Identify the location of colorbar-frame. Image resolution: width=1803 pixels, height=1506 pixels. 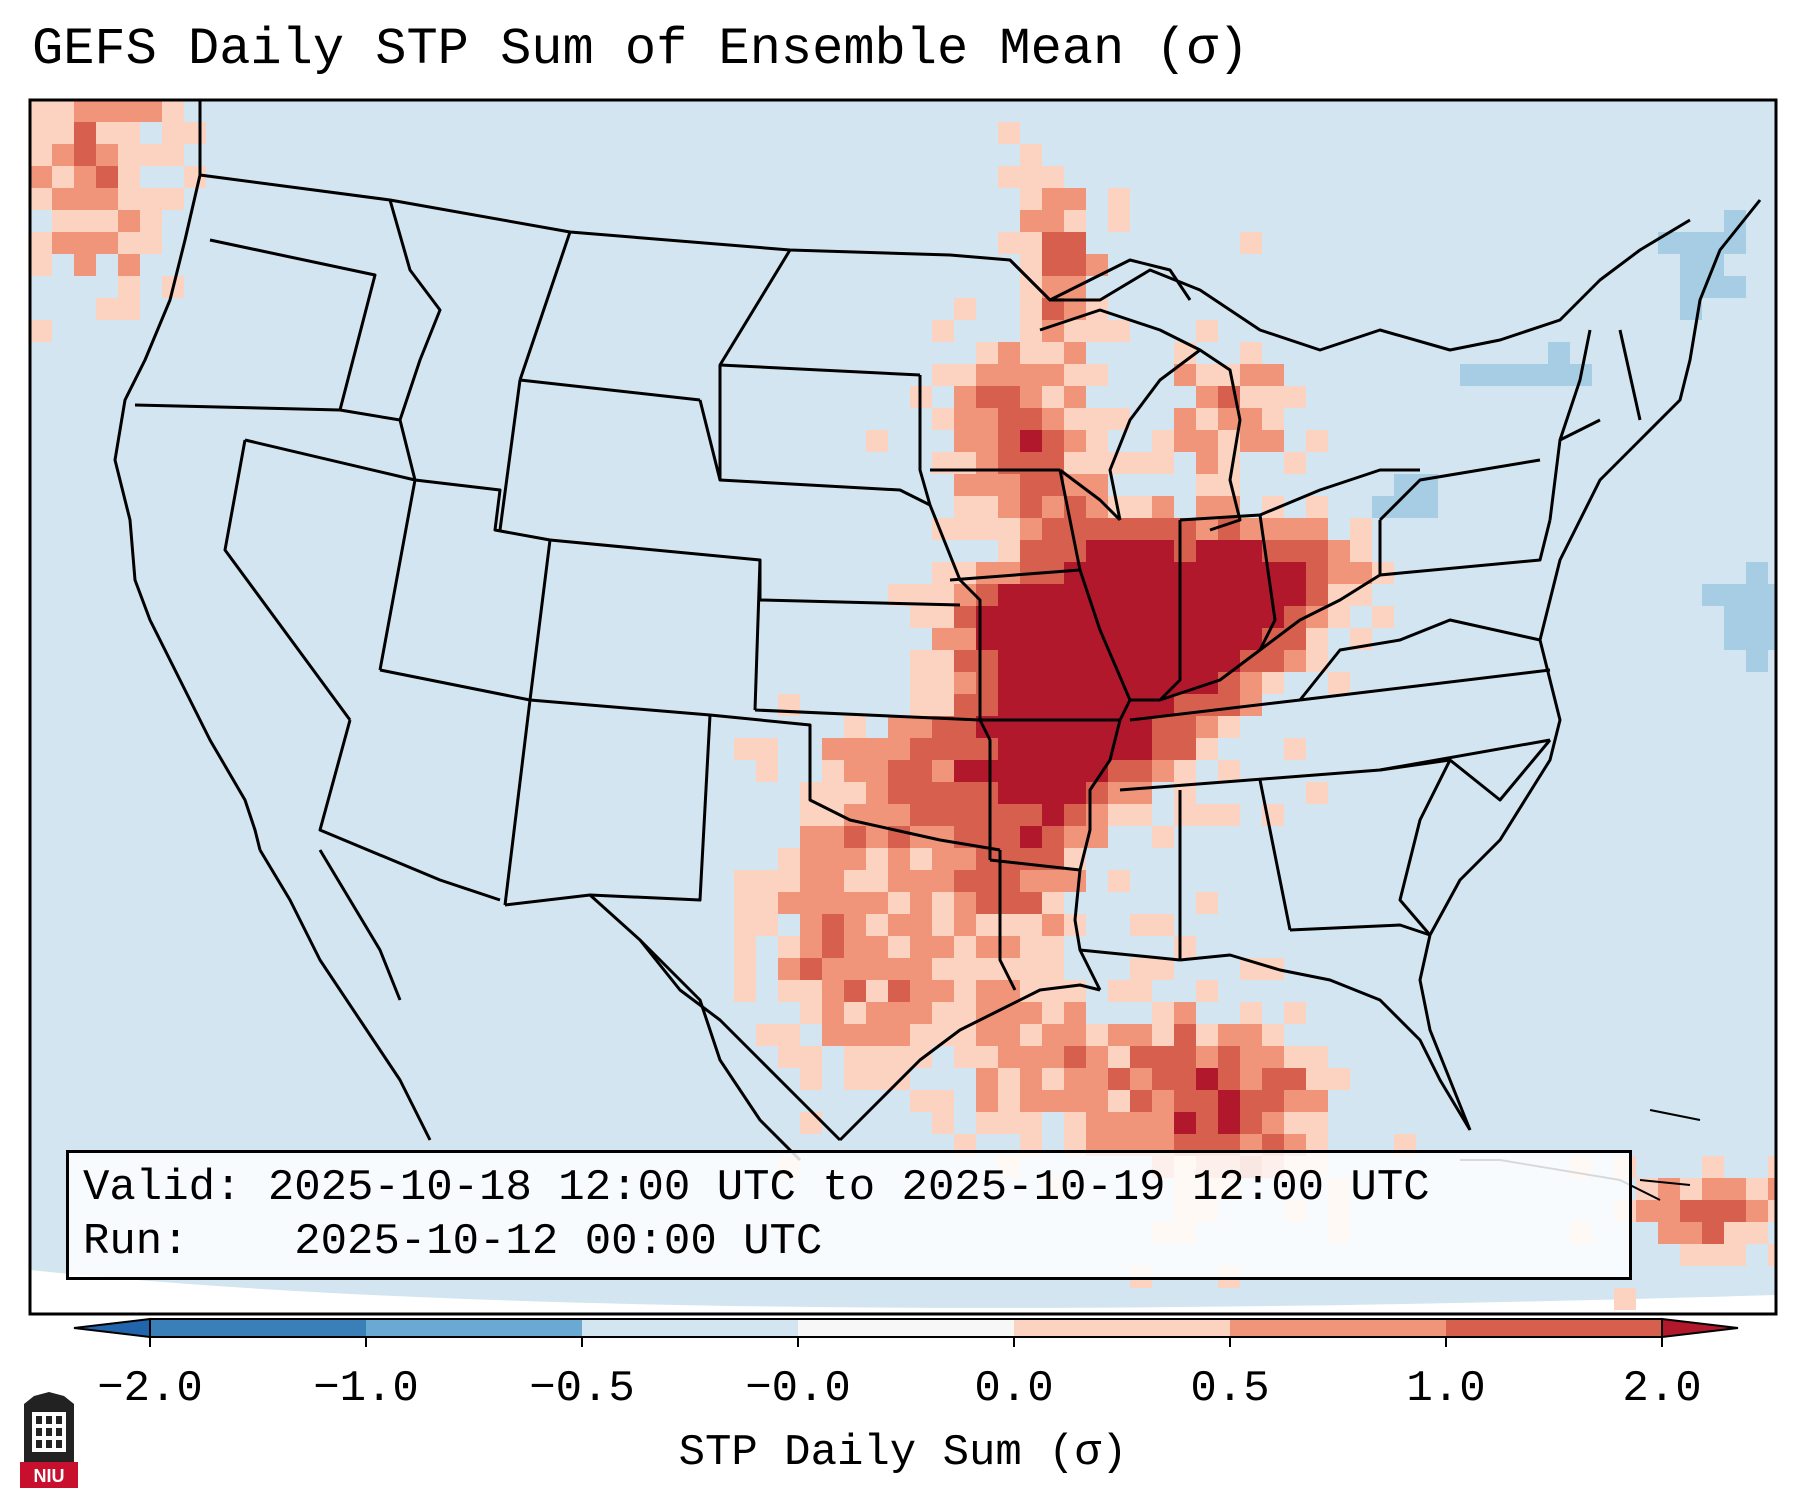
(906, 1328).